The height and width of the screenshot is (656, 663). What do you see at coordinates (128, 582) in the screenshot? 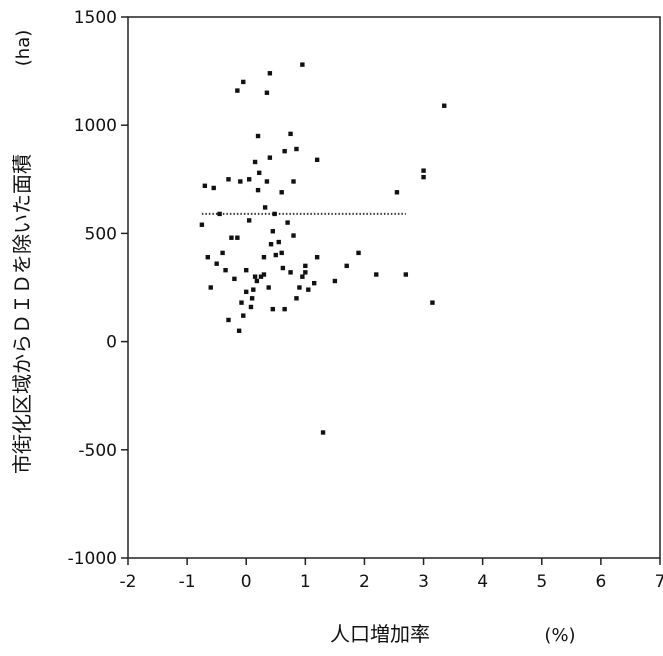
I see `x-tick-label: -2` at bounding box center [128, 582].